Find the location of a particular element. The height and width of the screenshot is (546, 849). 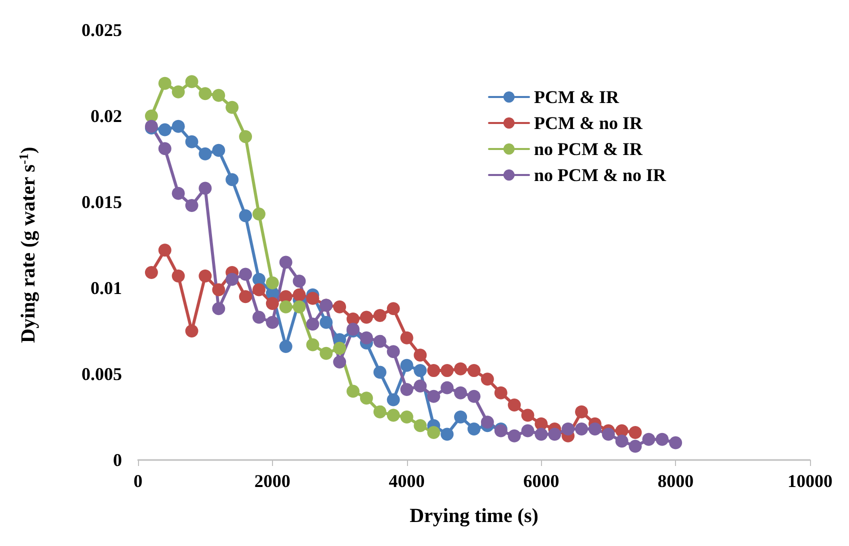

x-tick-label: 2000 is located at coordinates (272, 481).